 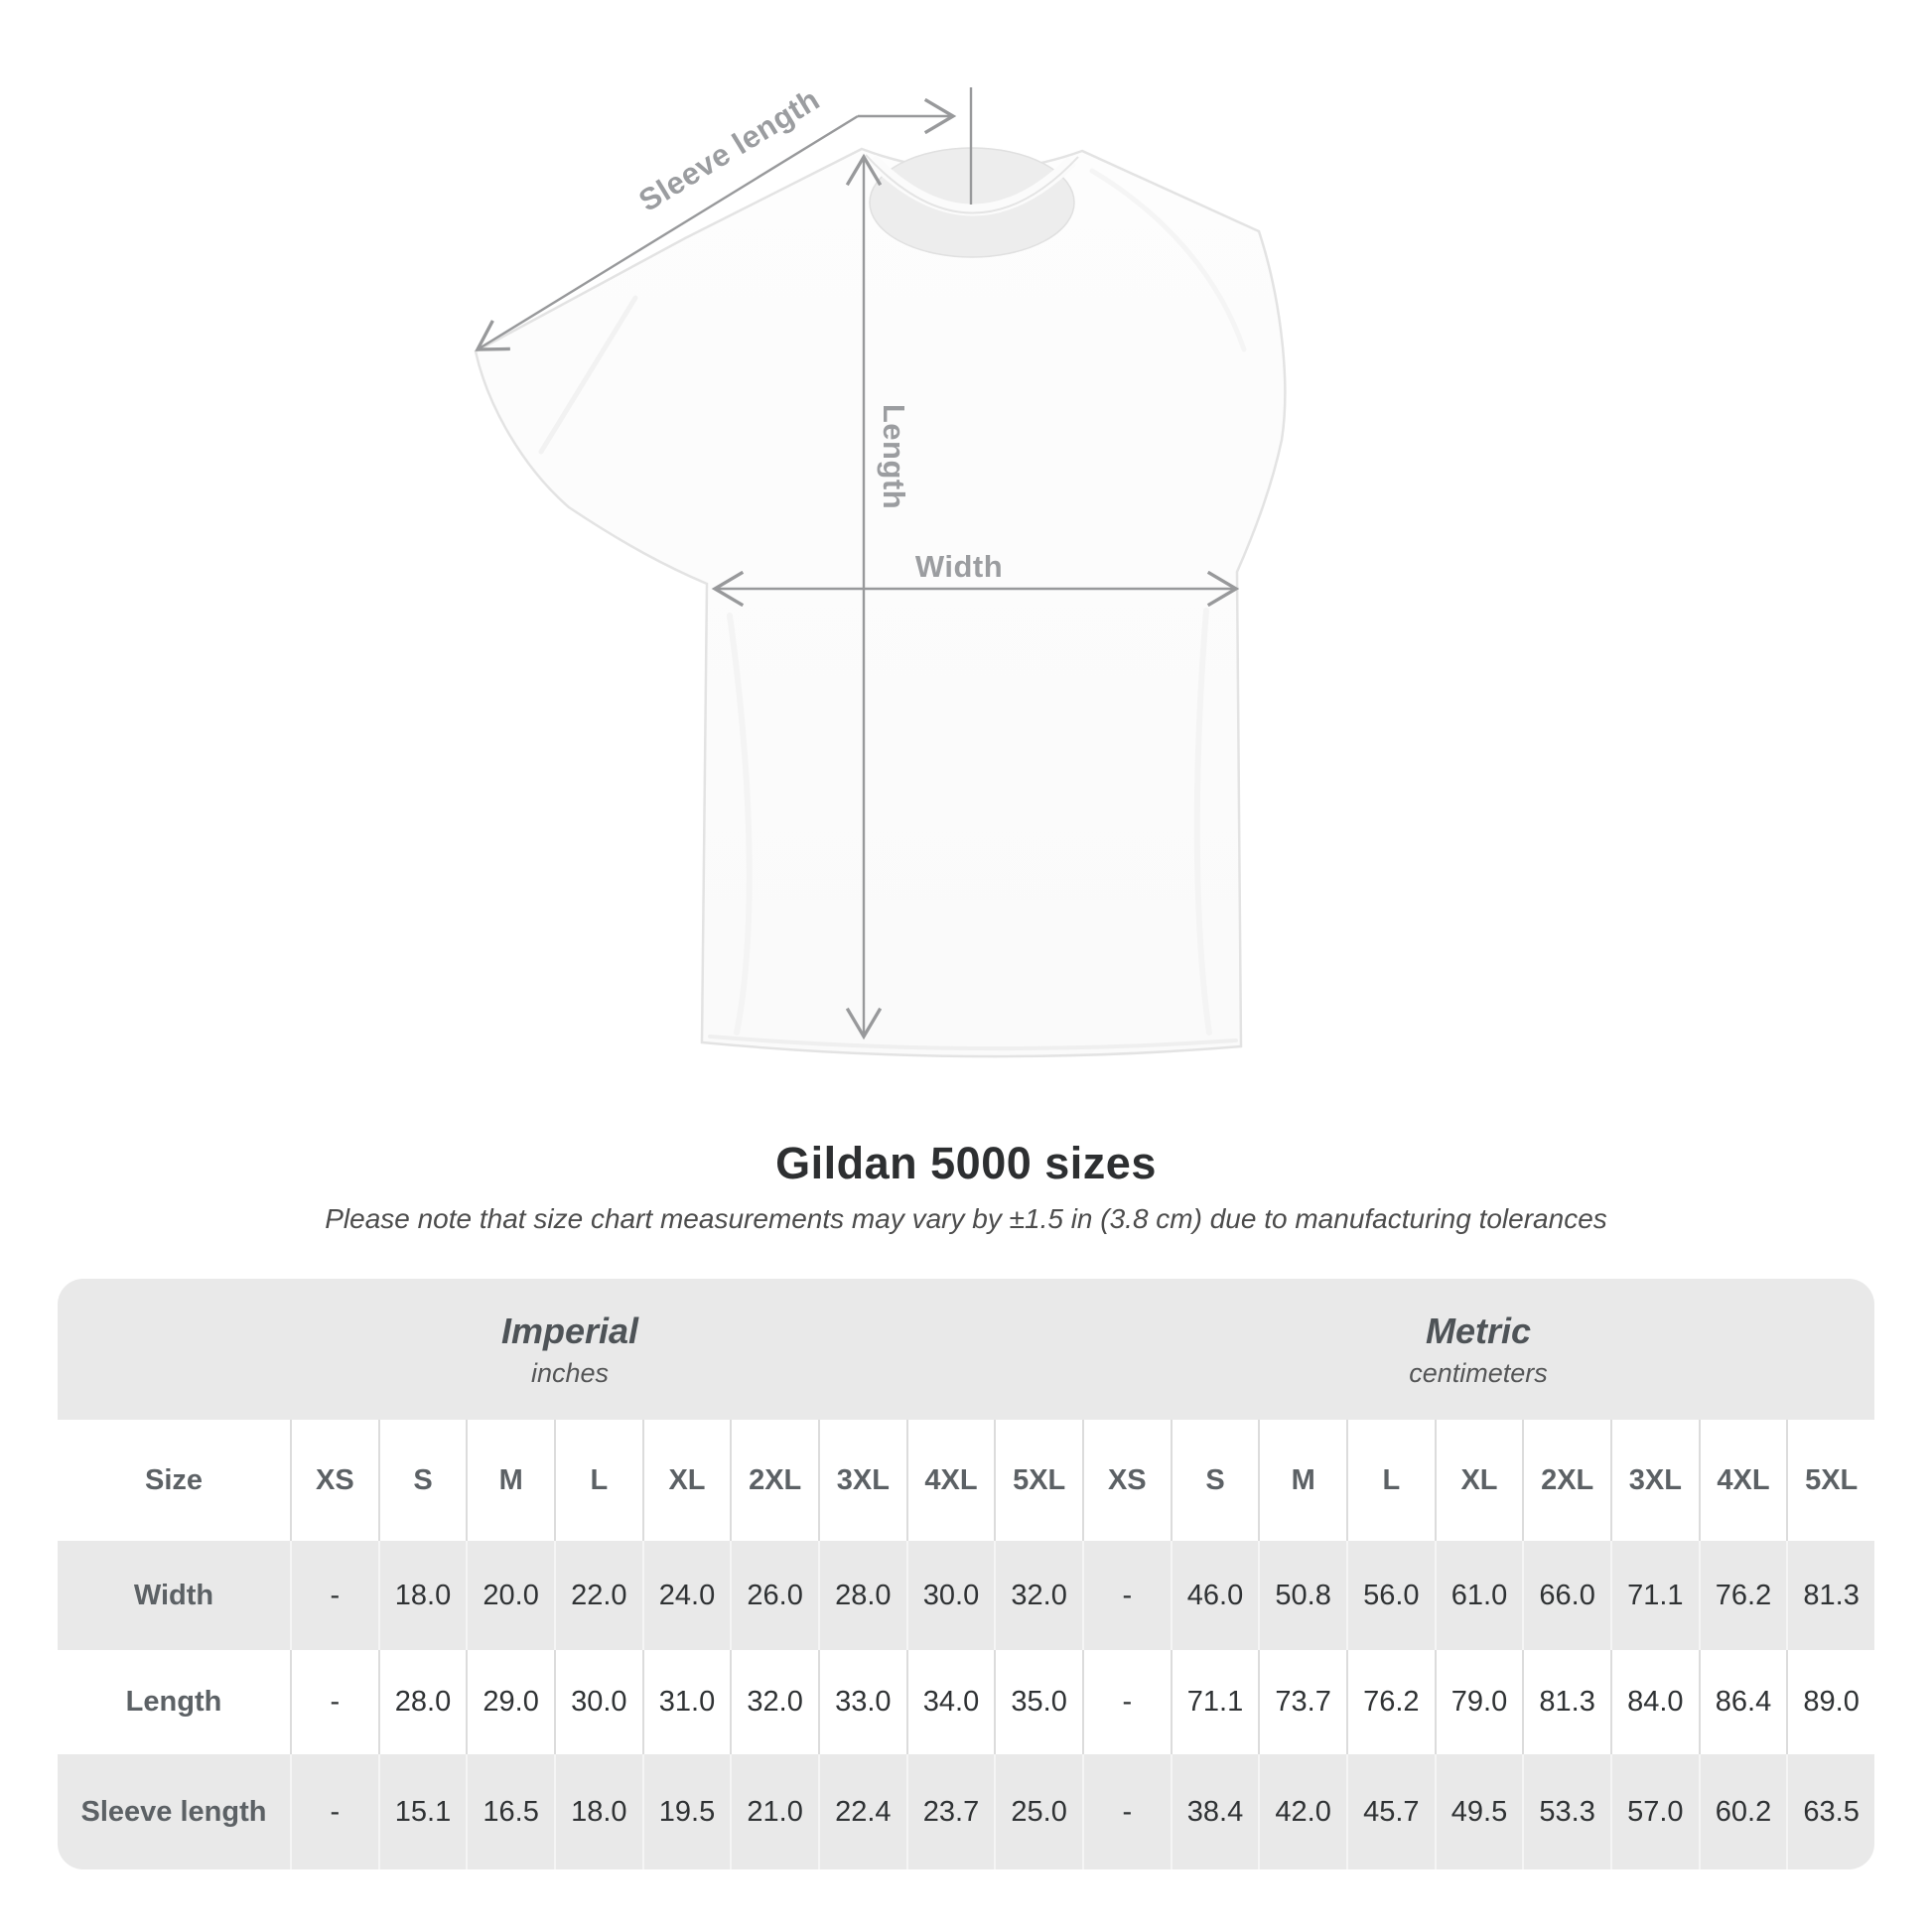 I want to click on value-cell: 23.7, so click(x=950, y=1812).